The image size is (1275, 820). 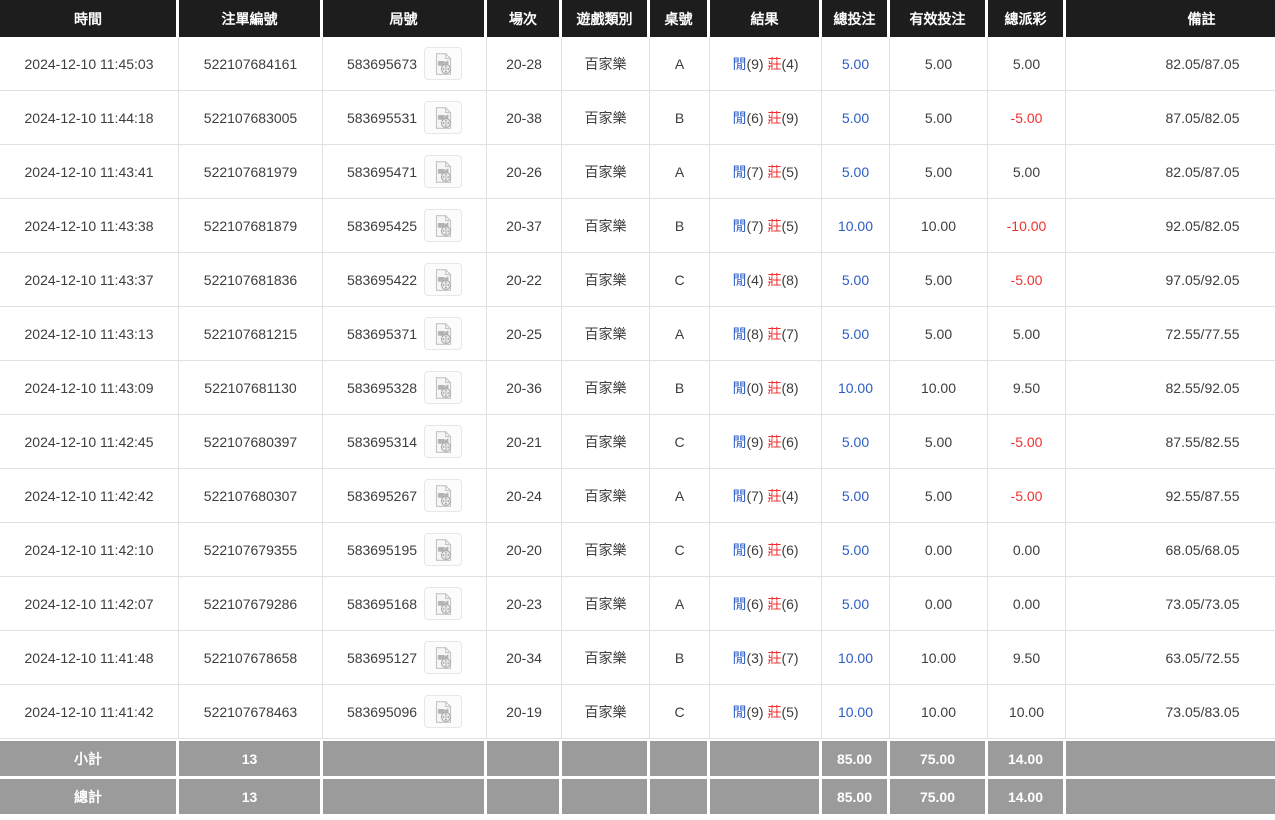 I want to click on cell-valid-bet: 0.00, so click(x=939, y=550).